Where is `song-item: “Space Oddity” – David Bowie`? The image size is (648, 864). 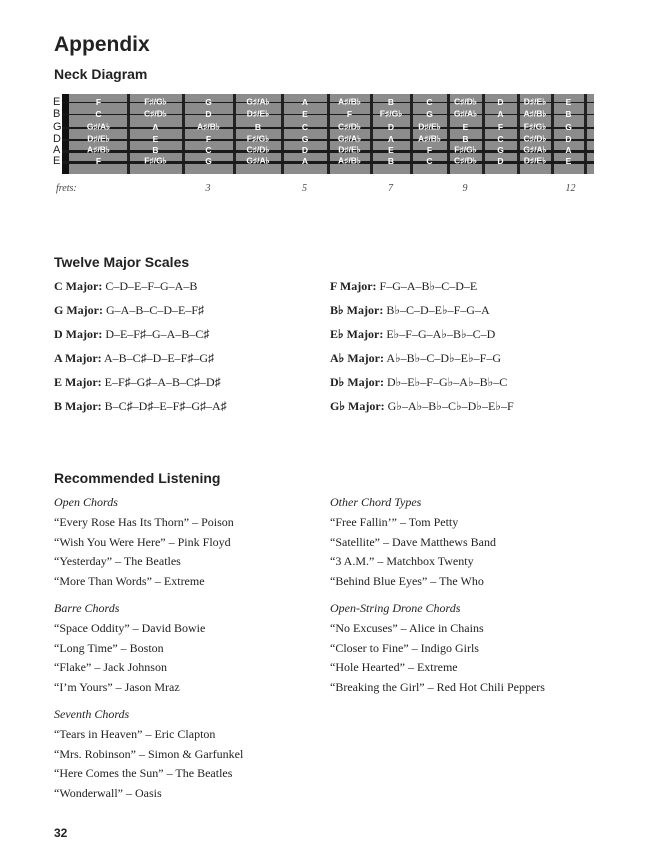 song-item: “Space Oddity” – David Bowie is located at coordinates (130, 628).